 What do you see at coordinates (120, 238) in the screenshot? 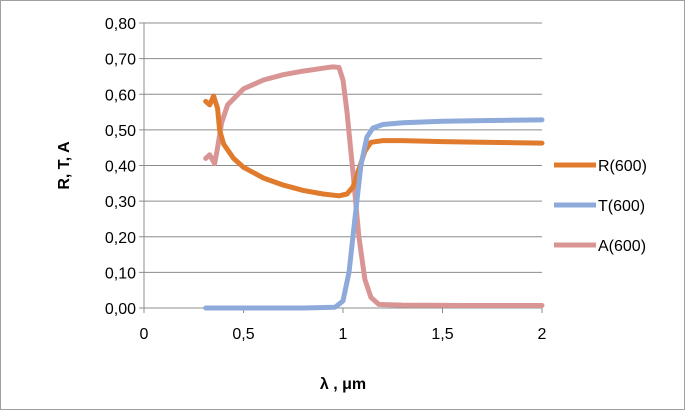
I see `y-tick-label: 0,20` at bounding box center [120, 238].